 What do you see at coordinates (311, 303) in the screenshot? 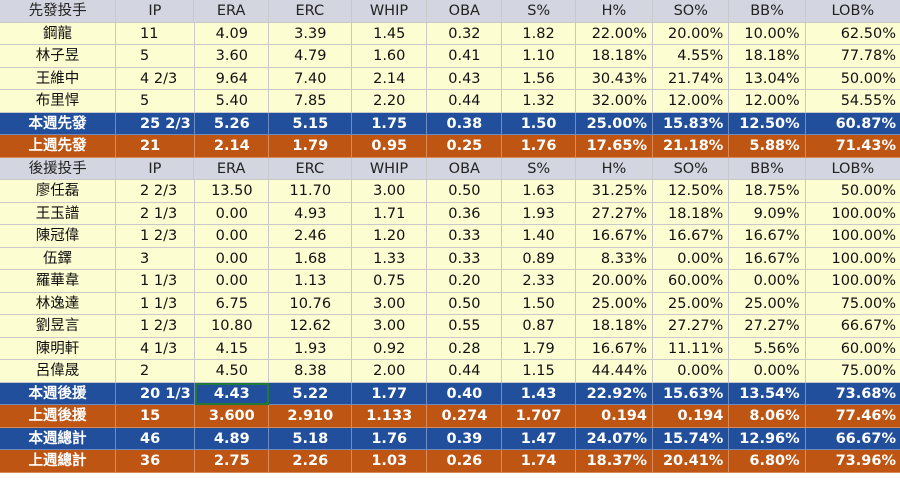
I see `cell: 10.76` at bounding box center [311, 303].